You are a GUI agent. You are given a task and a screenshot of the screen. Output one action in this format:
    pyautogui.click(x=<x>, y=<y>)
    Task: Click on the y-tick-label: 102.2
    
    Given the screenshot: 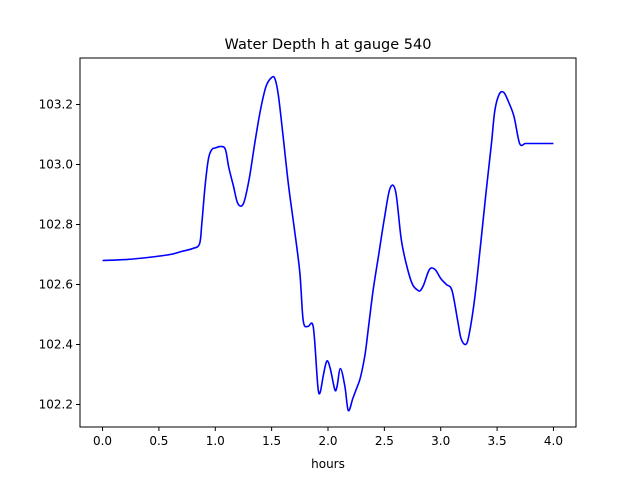 What is the action you would take?
    pyautogui.click(x=56, y=405)
    